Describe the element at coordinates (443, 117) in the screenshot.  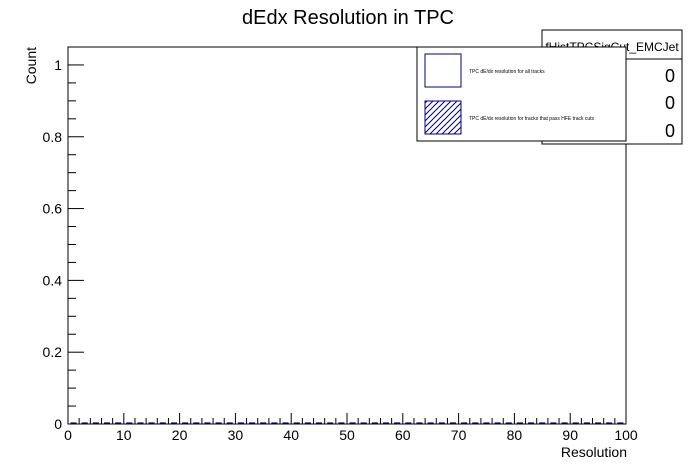
I see `legend-swatch-hatched` at that location.